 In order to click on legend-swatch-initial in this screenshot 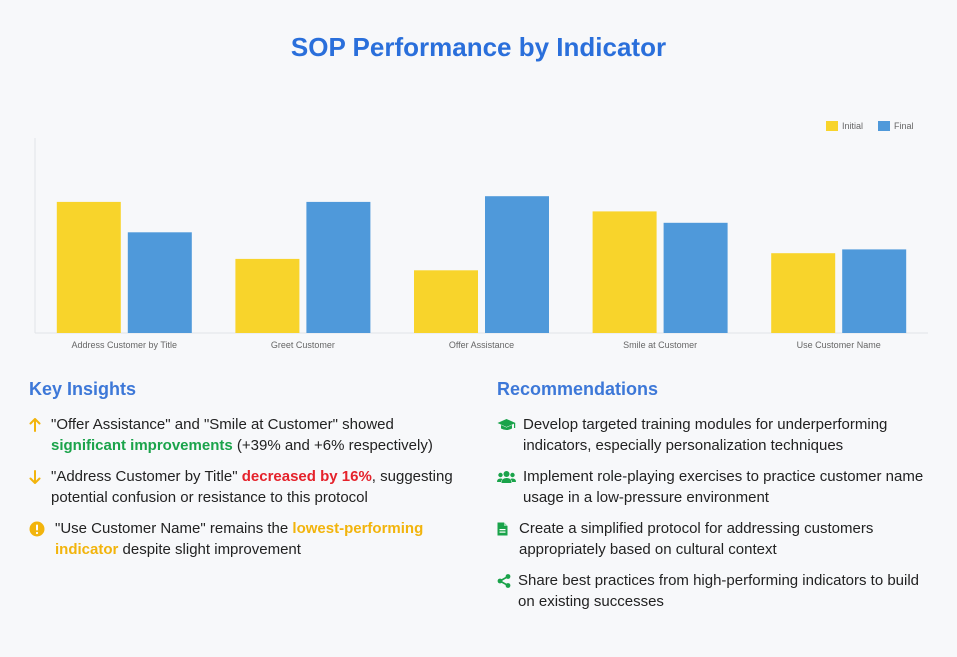, I will do `click(832, 126)`.